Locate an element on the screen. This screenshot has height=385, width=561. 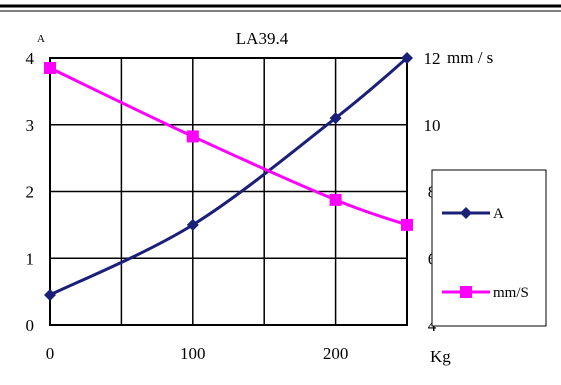
x-tick-label: 200 is located at coordinates (336, 353).